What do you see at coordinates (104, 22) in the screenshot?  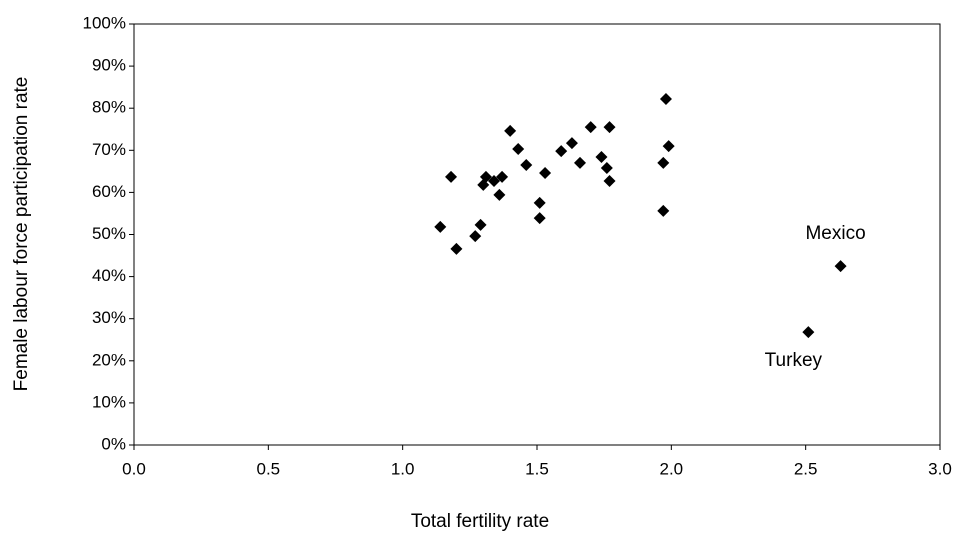 I see `y-tick-label: 100%` at bounding box center [104, 22].